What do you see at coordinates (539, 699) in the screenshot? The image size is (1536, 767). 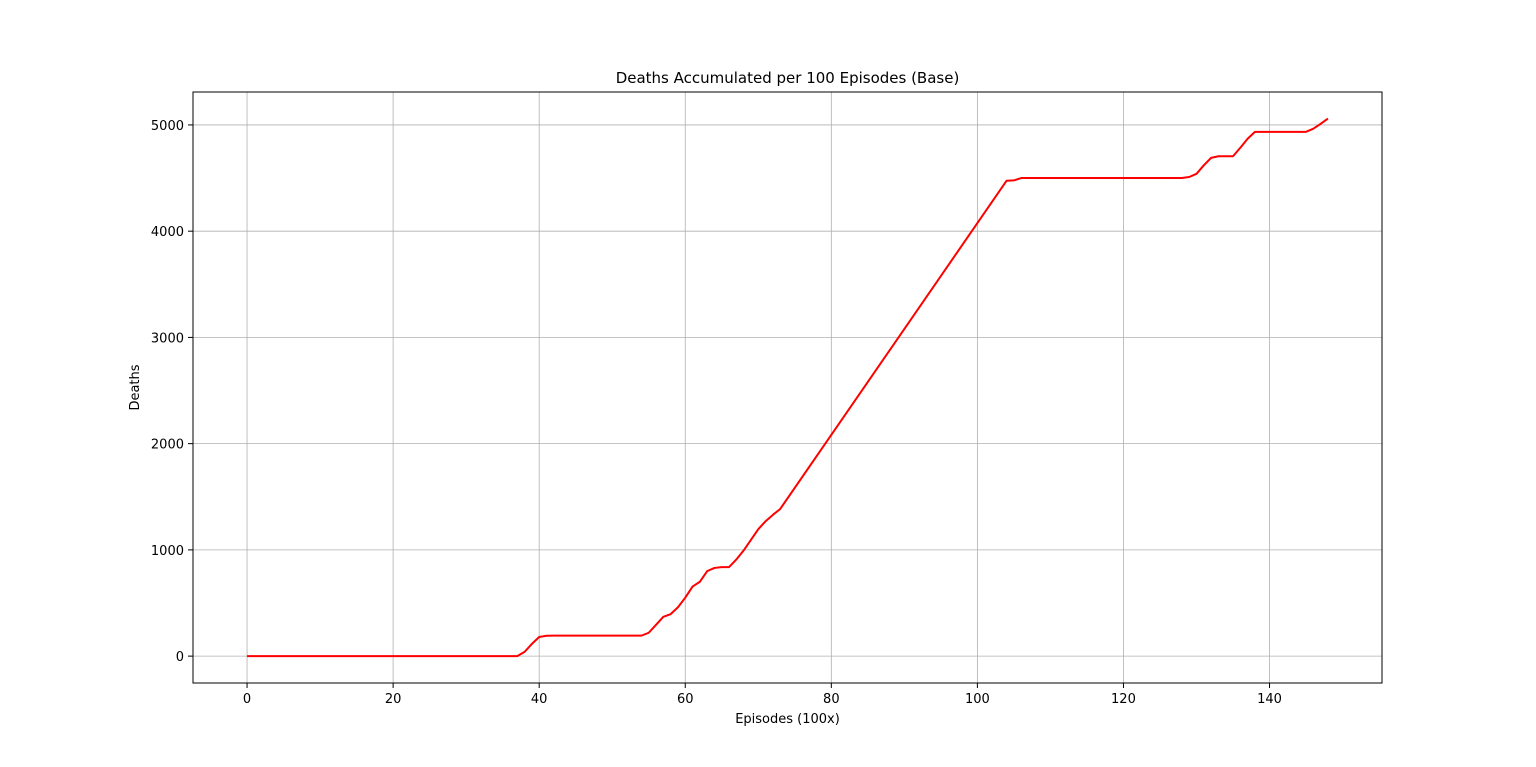 I see `x-tick-label: 40` at bounding box center [539, 699].